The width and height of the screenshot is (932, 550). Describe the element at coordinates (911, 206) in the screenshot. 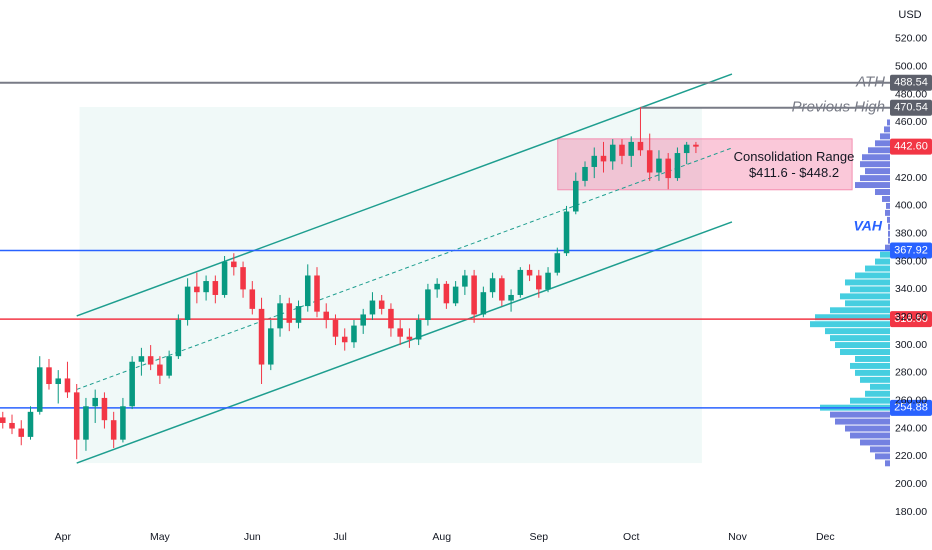

I see `y-tick-label: 400.00` at that location.